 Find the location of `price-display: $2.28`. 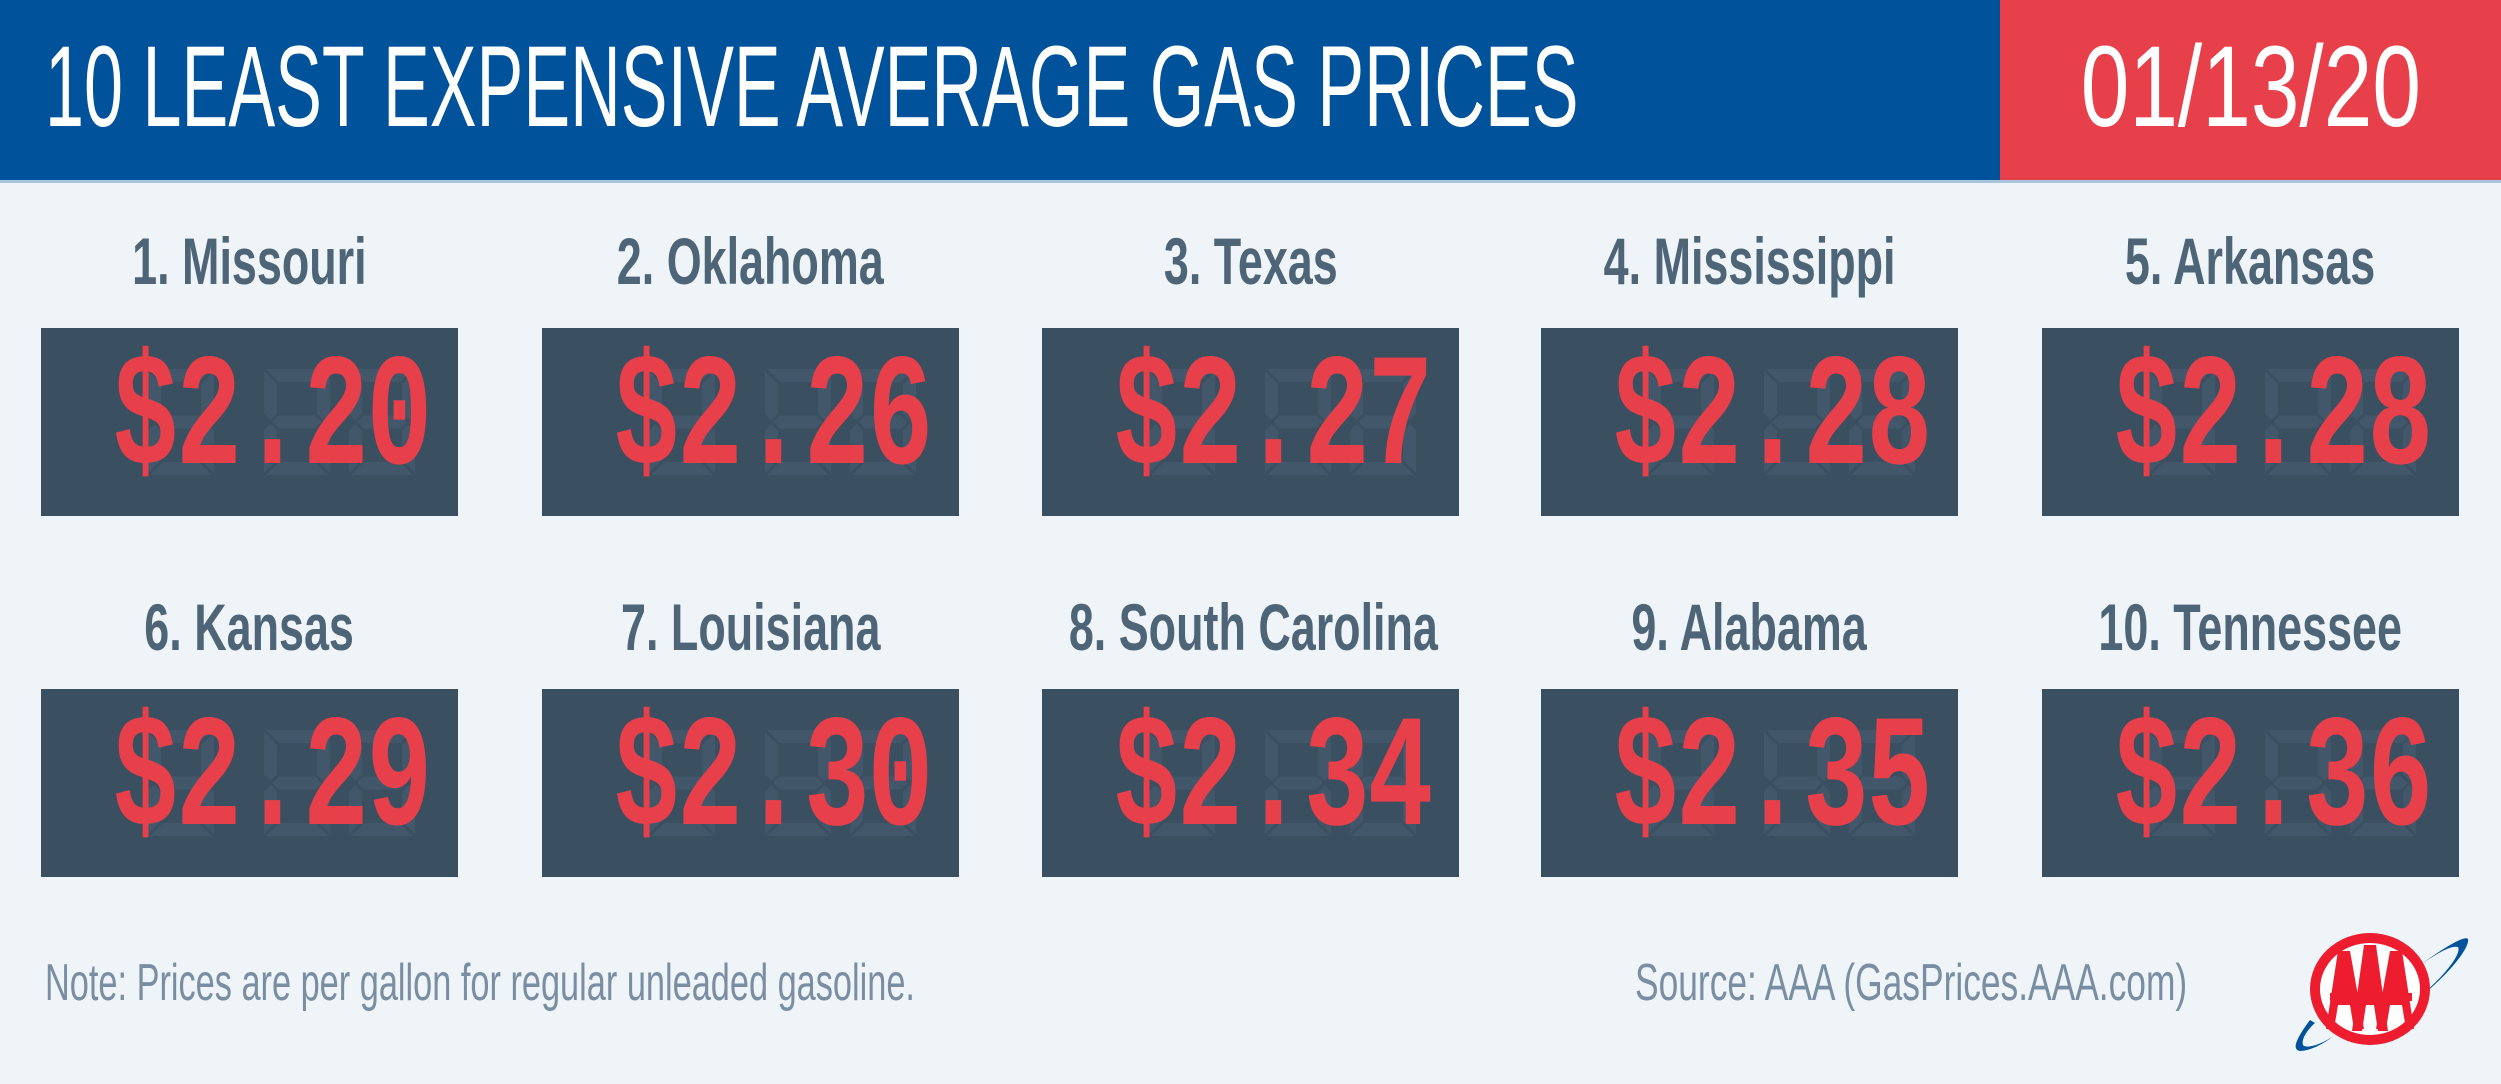

price-display: $2.28 is located at coordinates (2250, 422).